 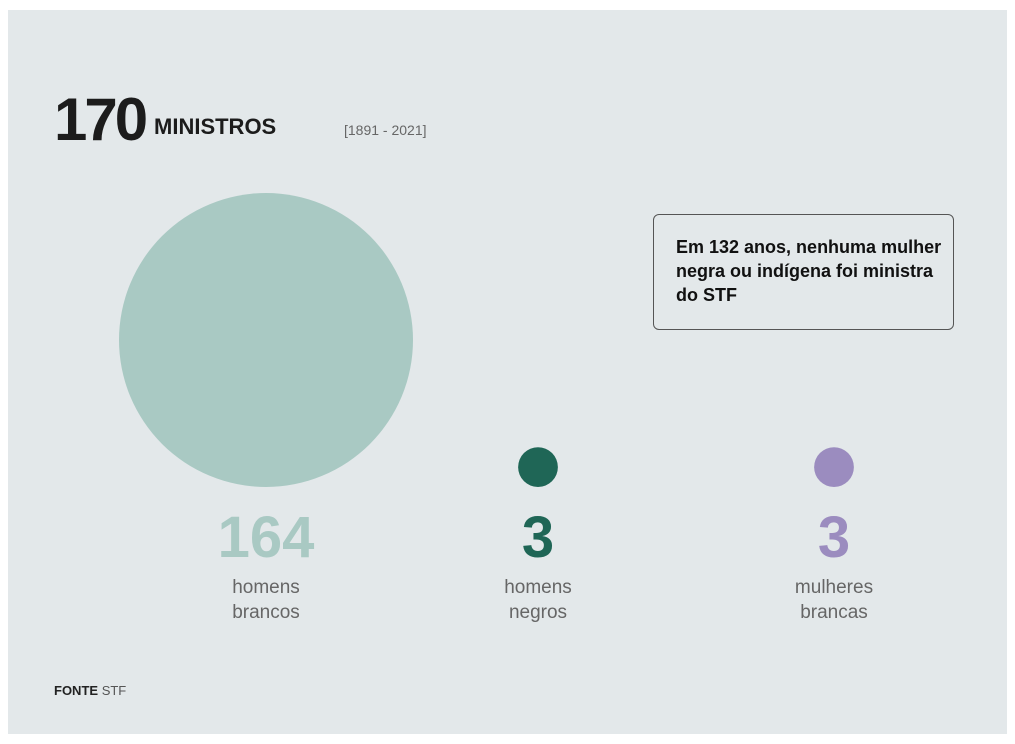 I want to click on source-note: FONTE STF, so click(x=90, y=690).